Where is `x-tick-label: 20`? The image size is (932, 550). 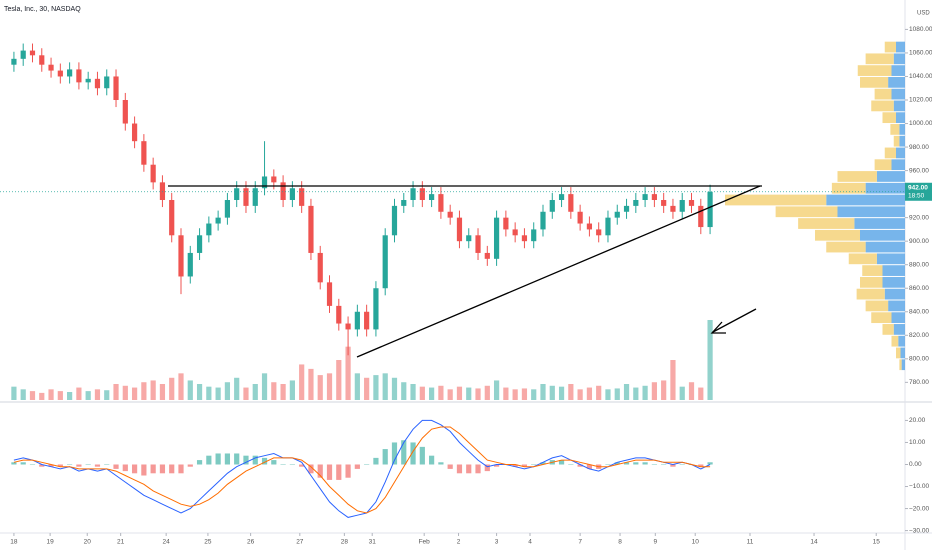
x-tick-label: 20 is located at coordinates (88, 542).